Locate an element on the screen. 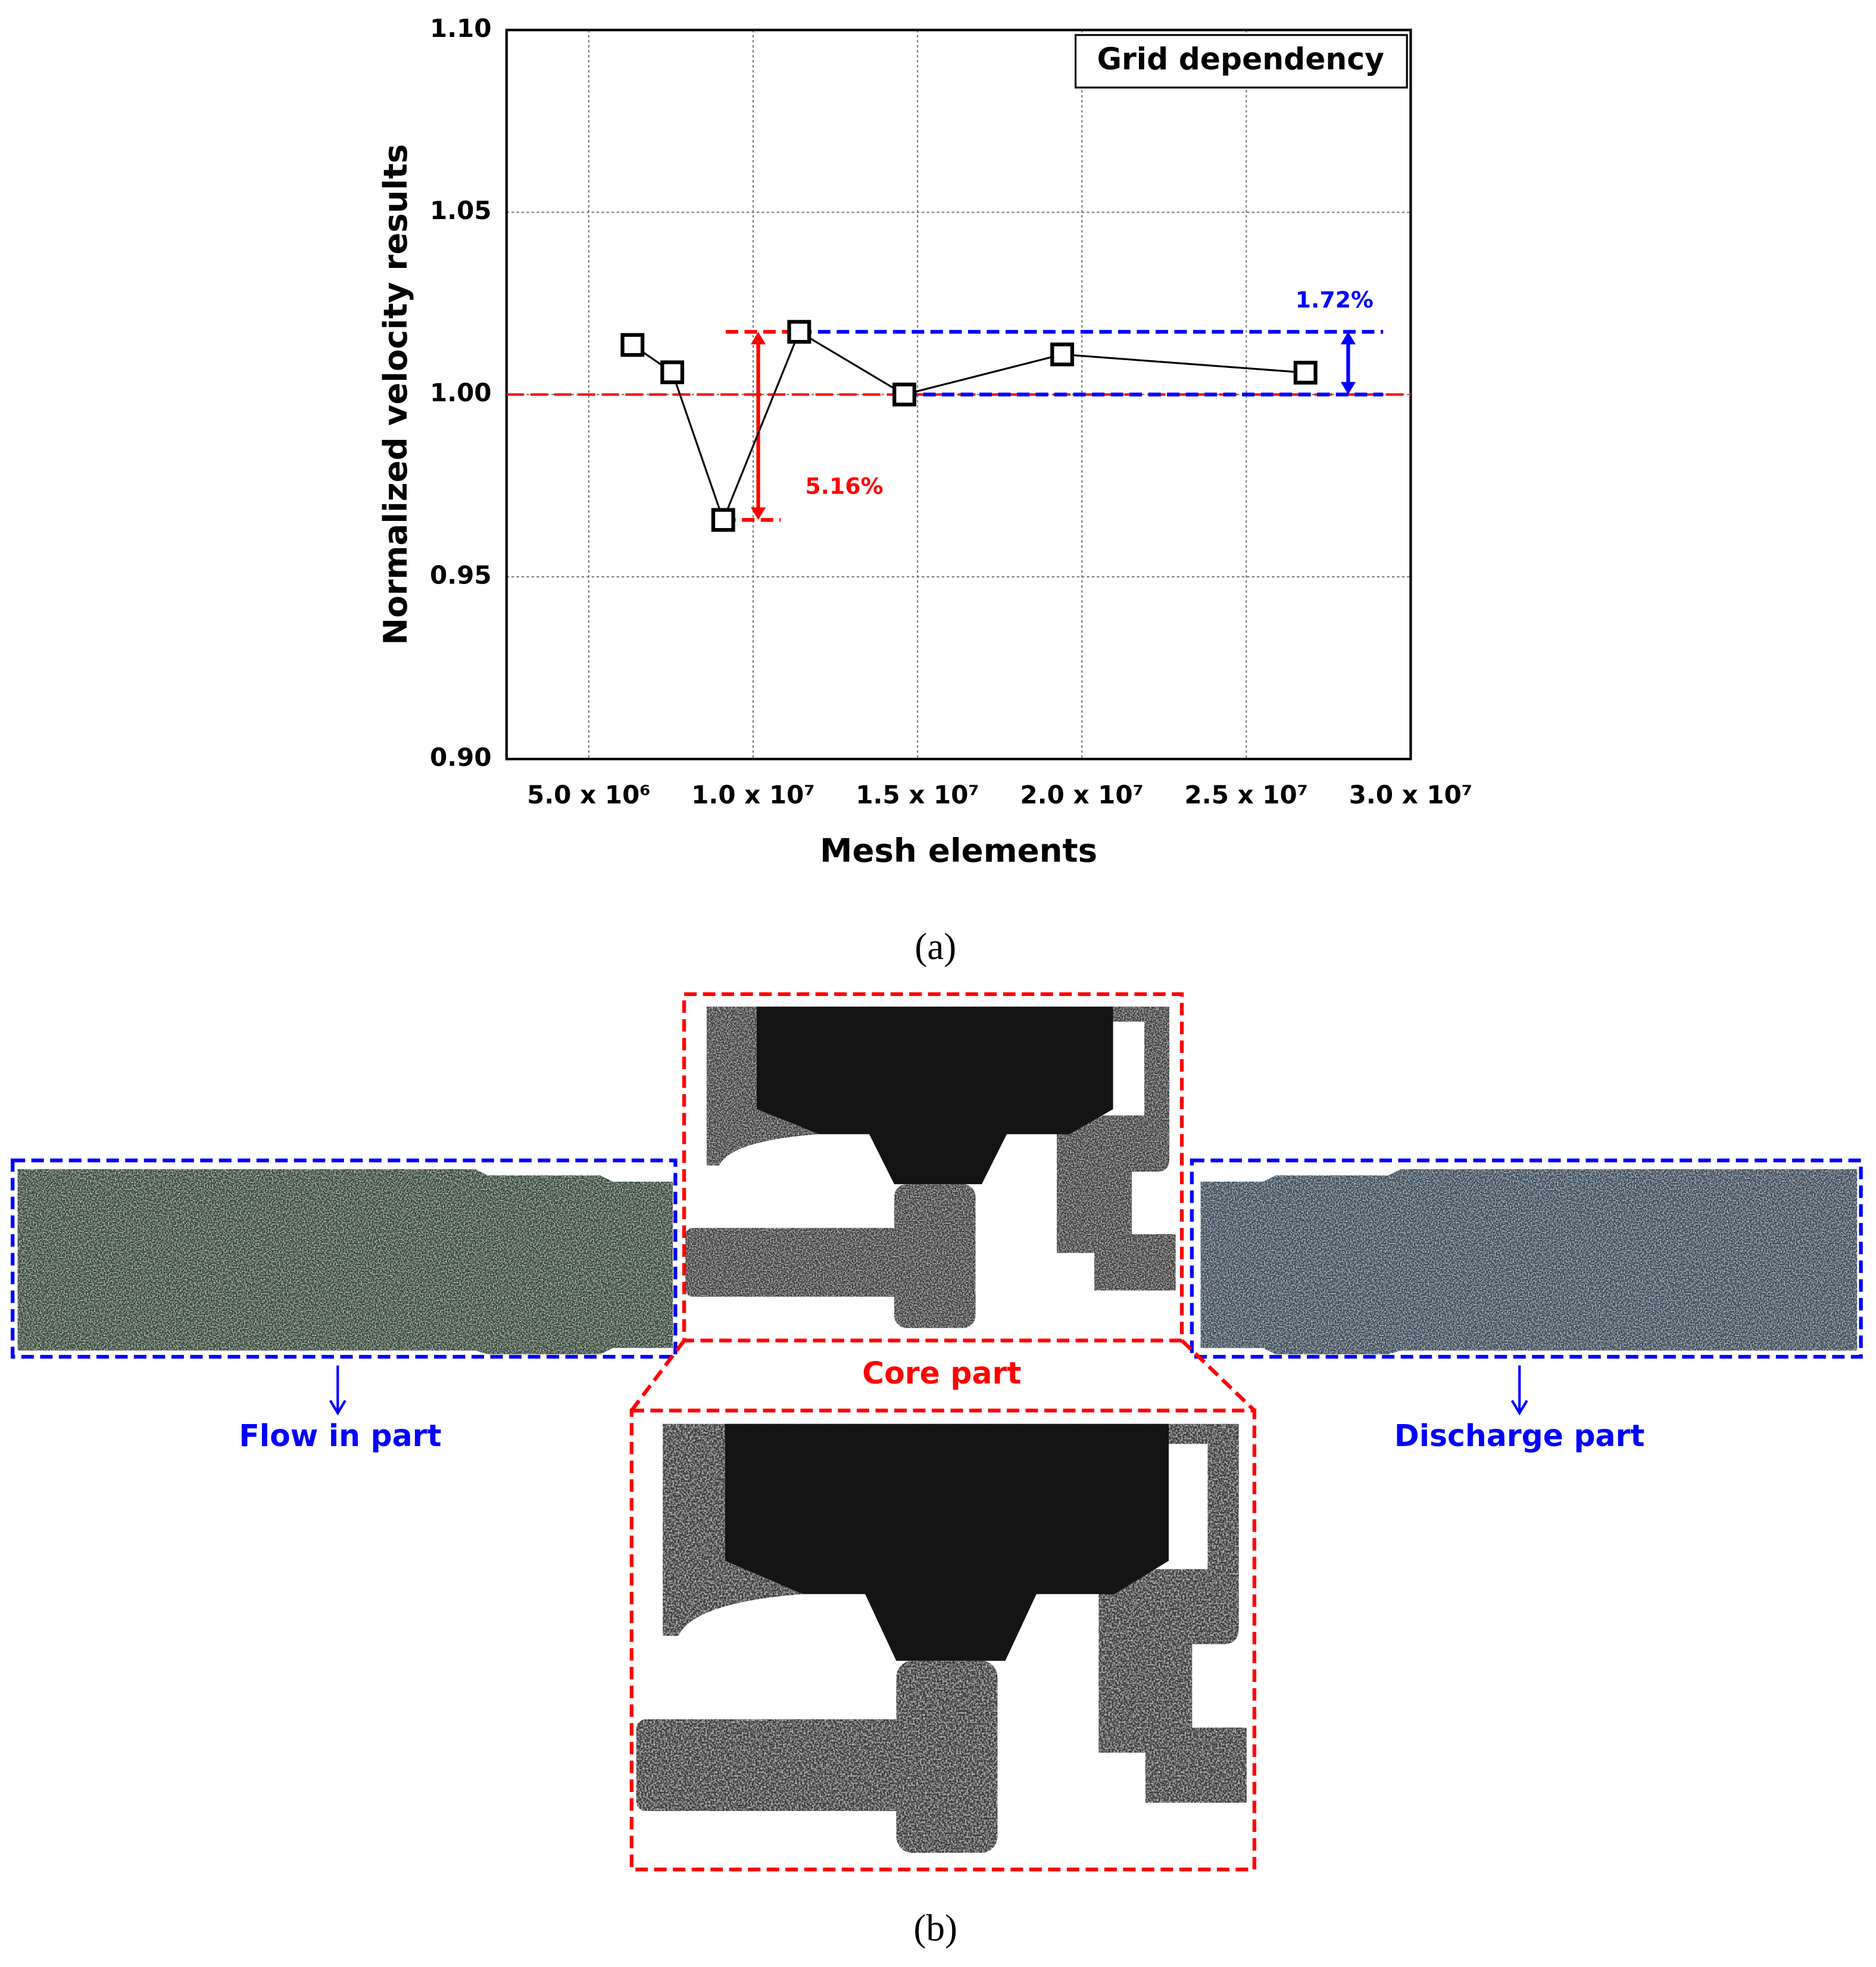 This screenshot has height=1967, width=1876. inlet-mesh is located at coordinates (345, 1261).